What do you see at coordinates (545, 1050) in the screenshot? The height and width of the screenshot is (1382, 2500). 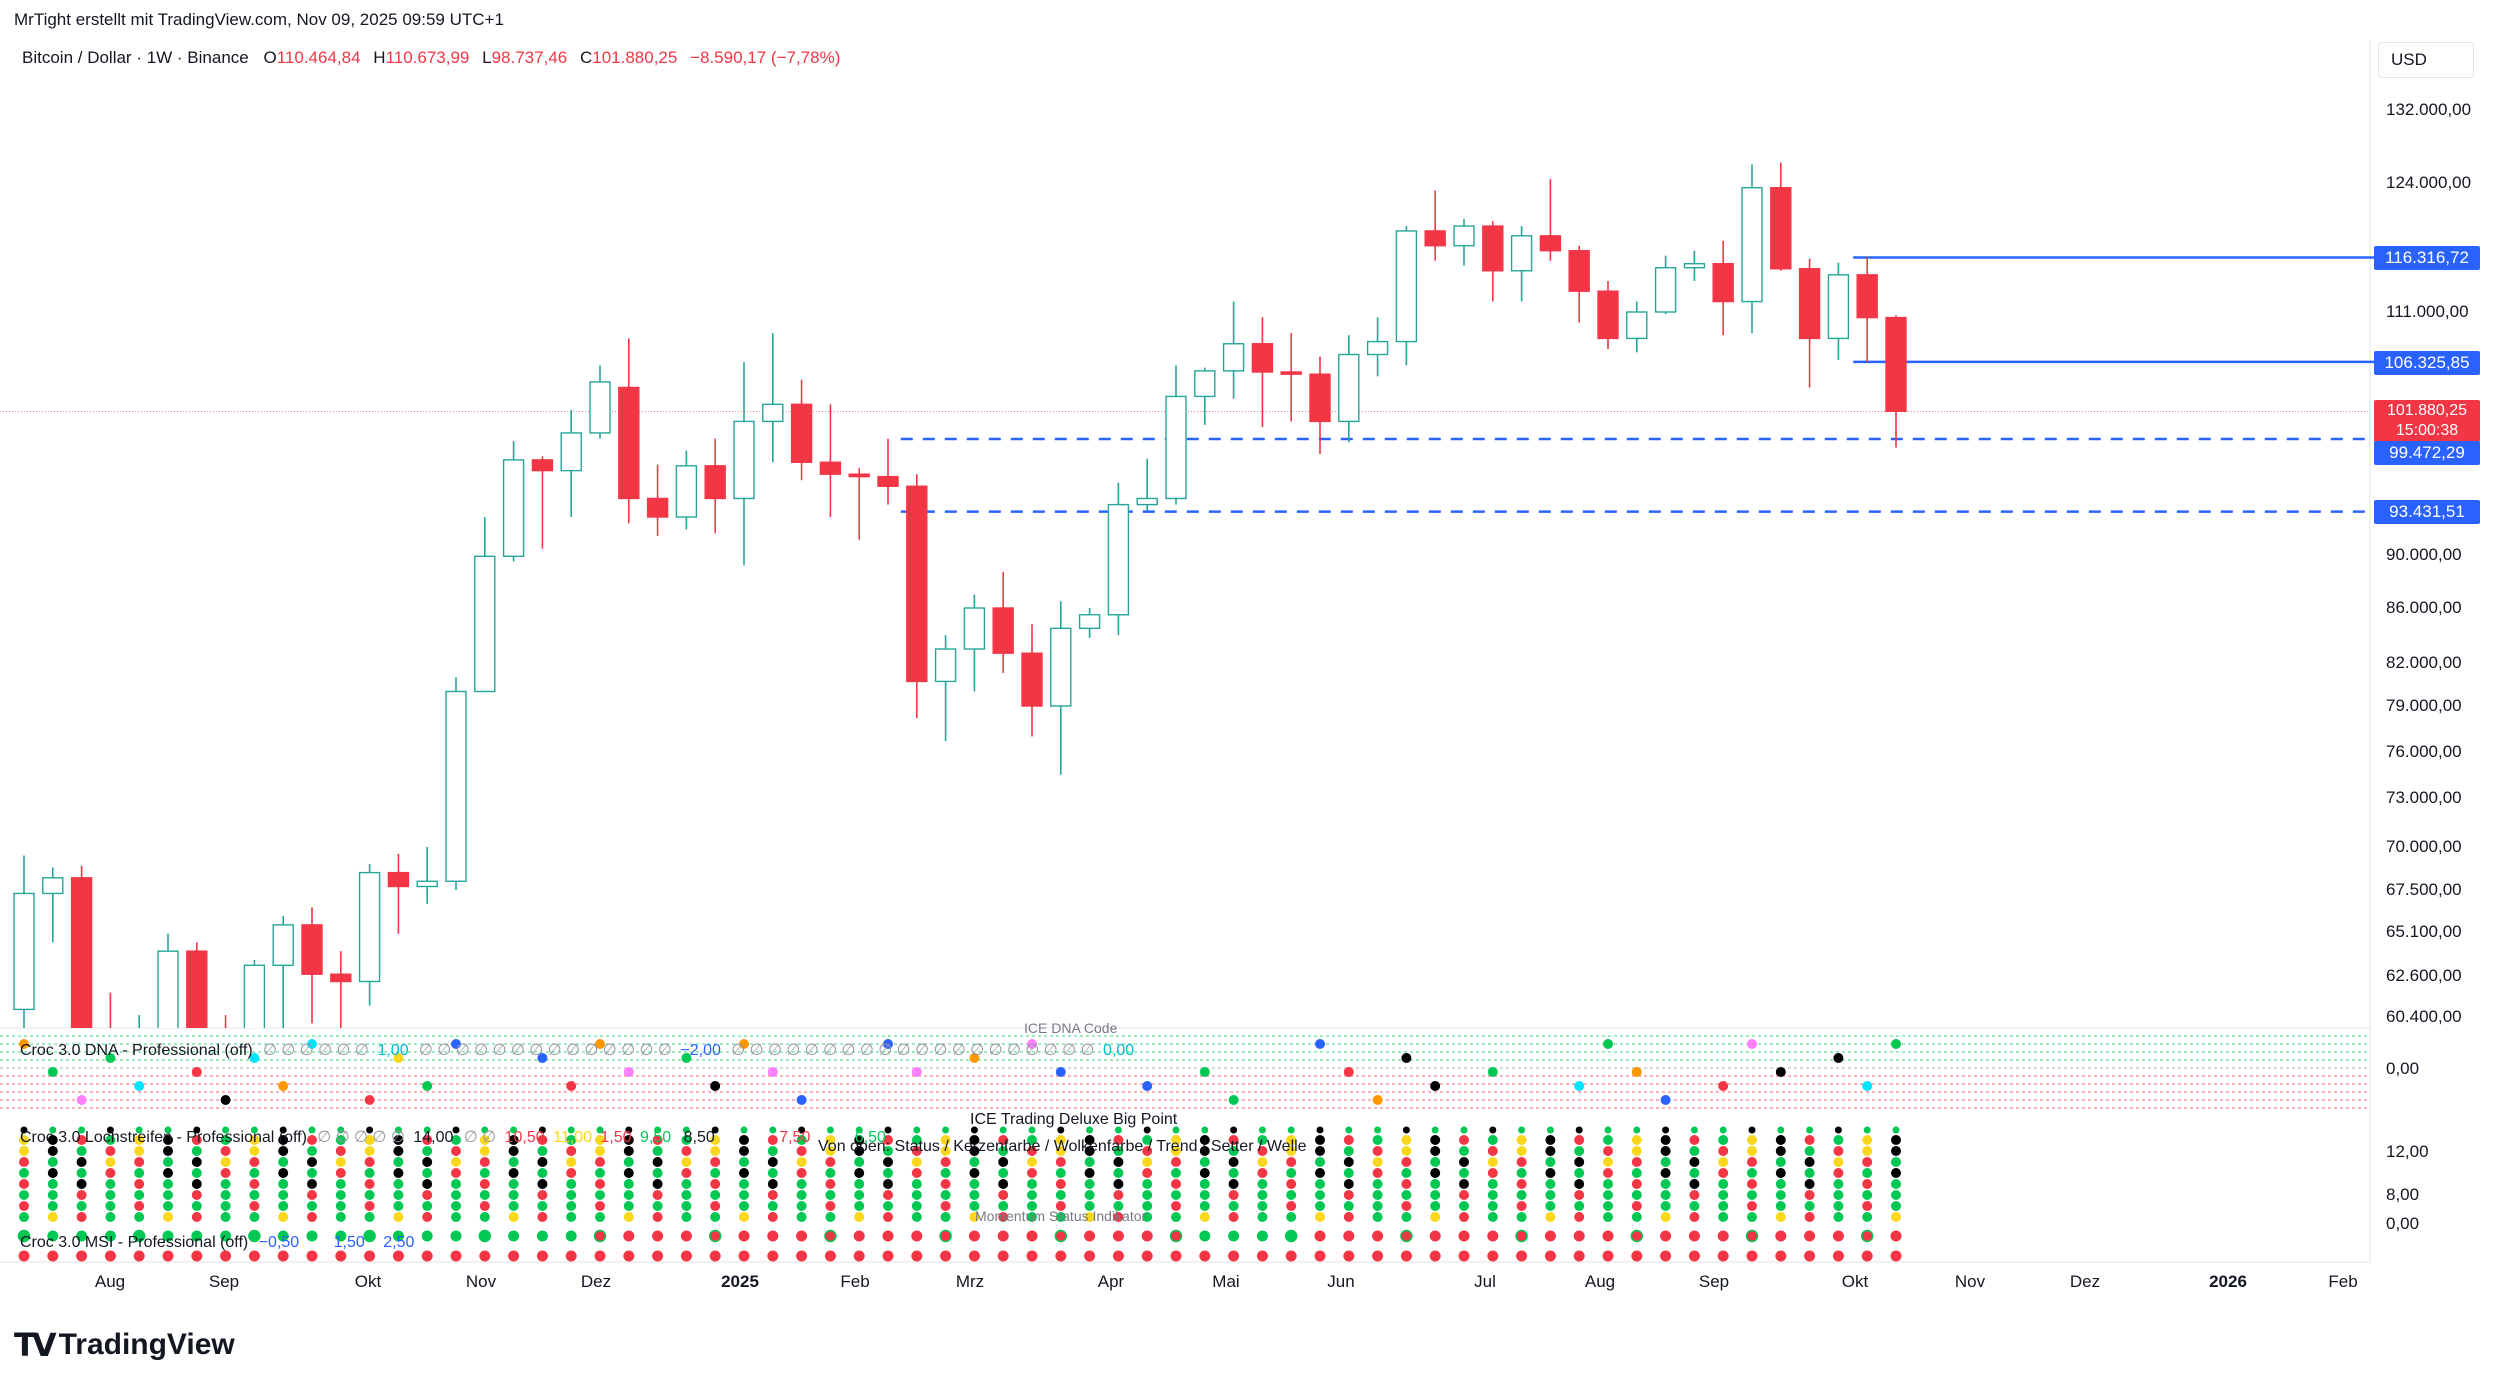 I see `dna-null-values-2: ∅ ∅ ∅ ∅ ∅ ∅ ∅ ∅ ∅ ∅ ∅ ∅ ∅ ∅` at bounding box center [545, 1050].